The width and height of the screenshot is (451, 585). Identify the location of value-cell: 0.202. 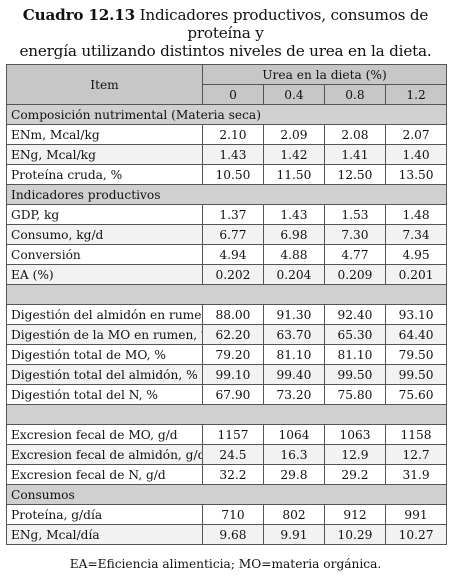
(233, 274).